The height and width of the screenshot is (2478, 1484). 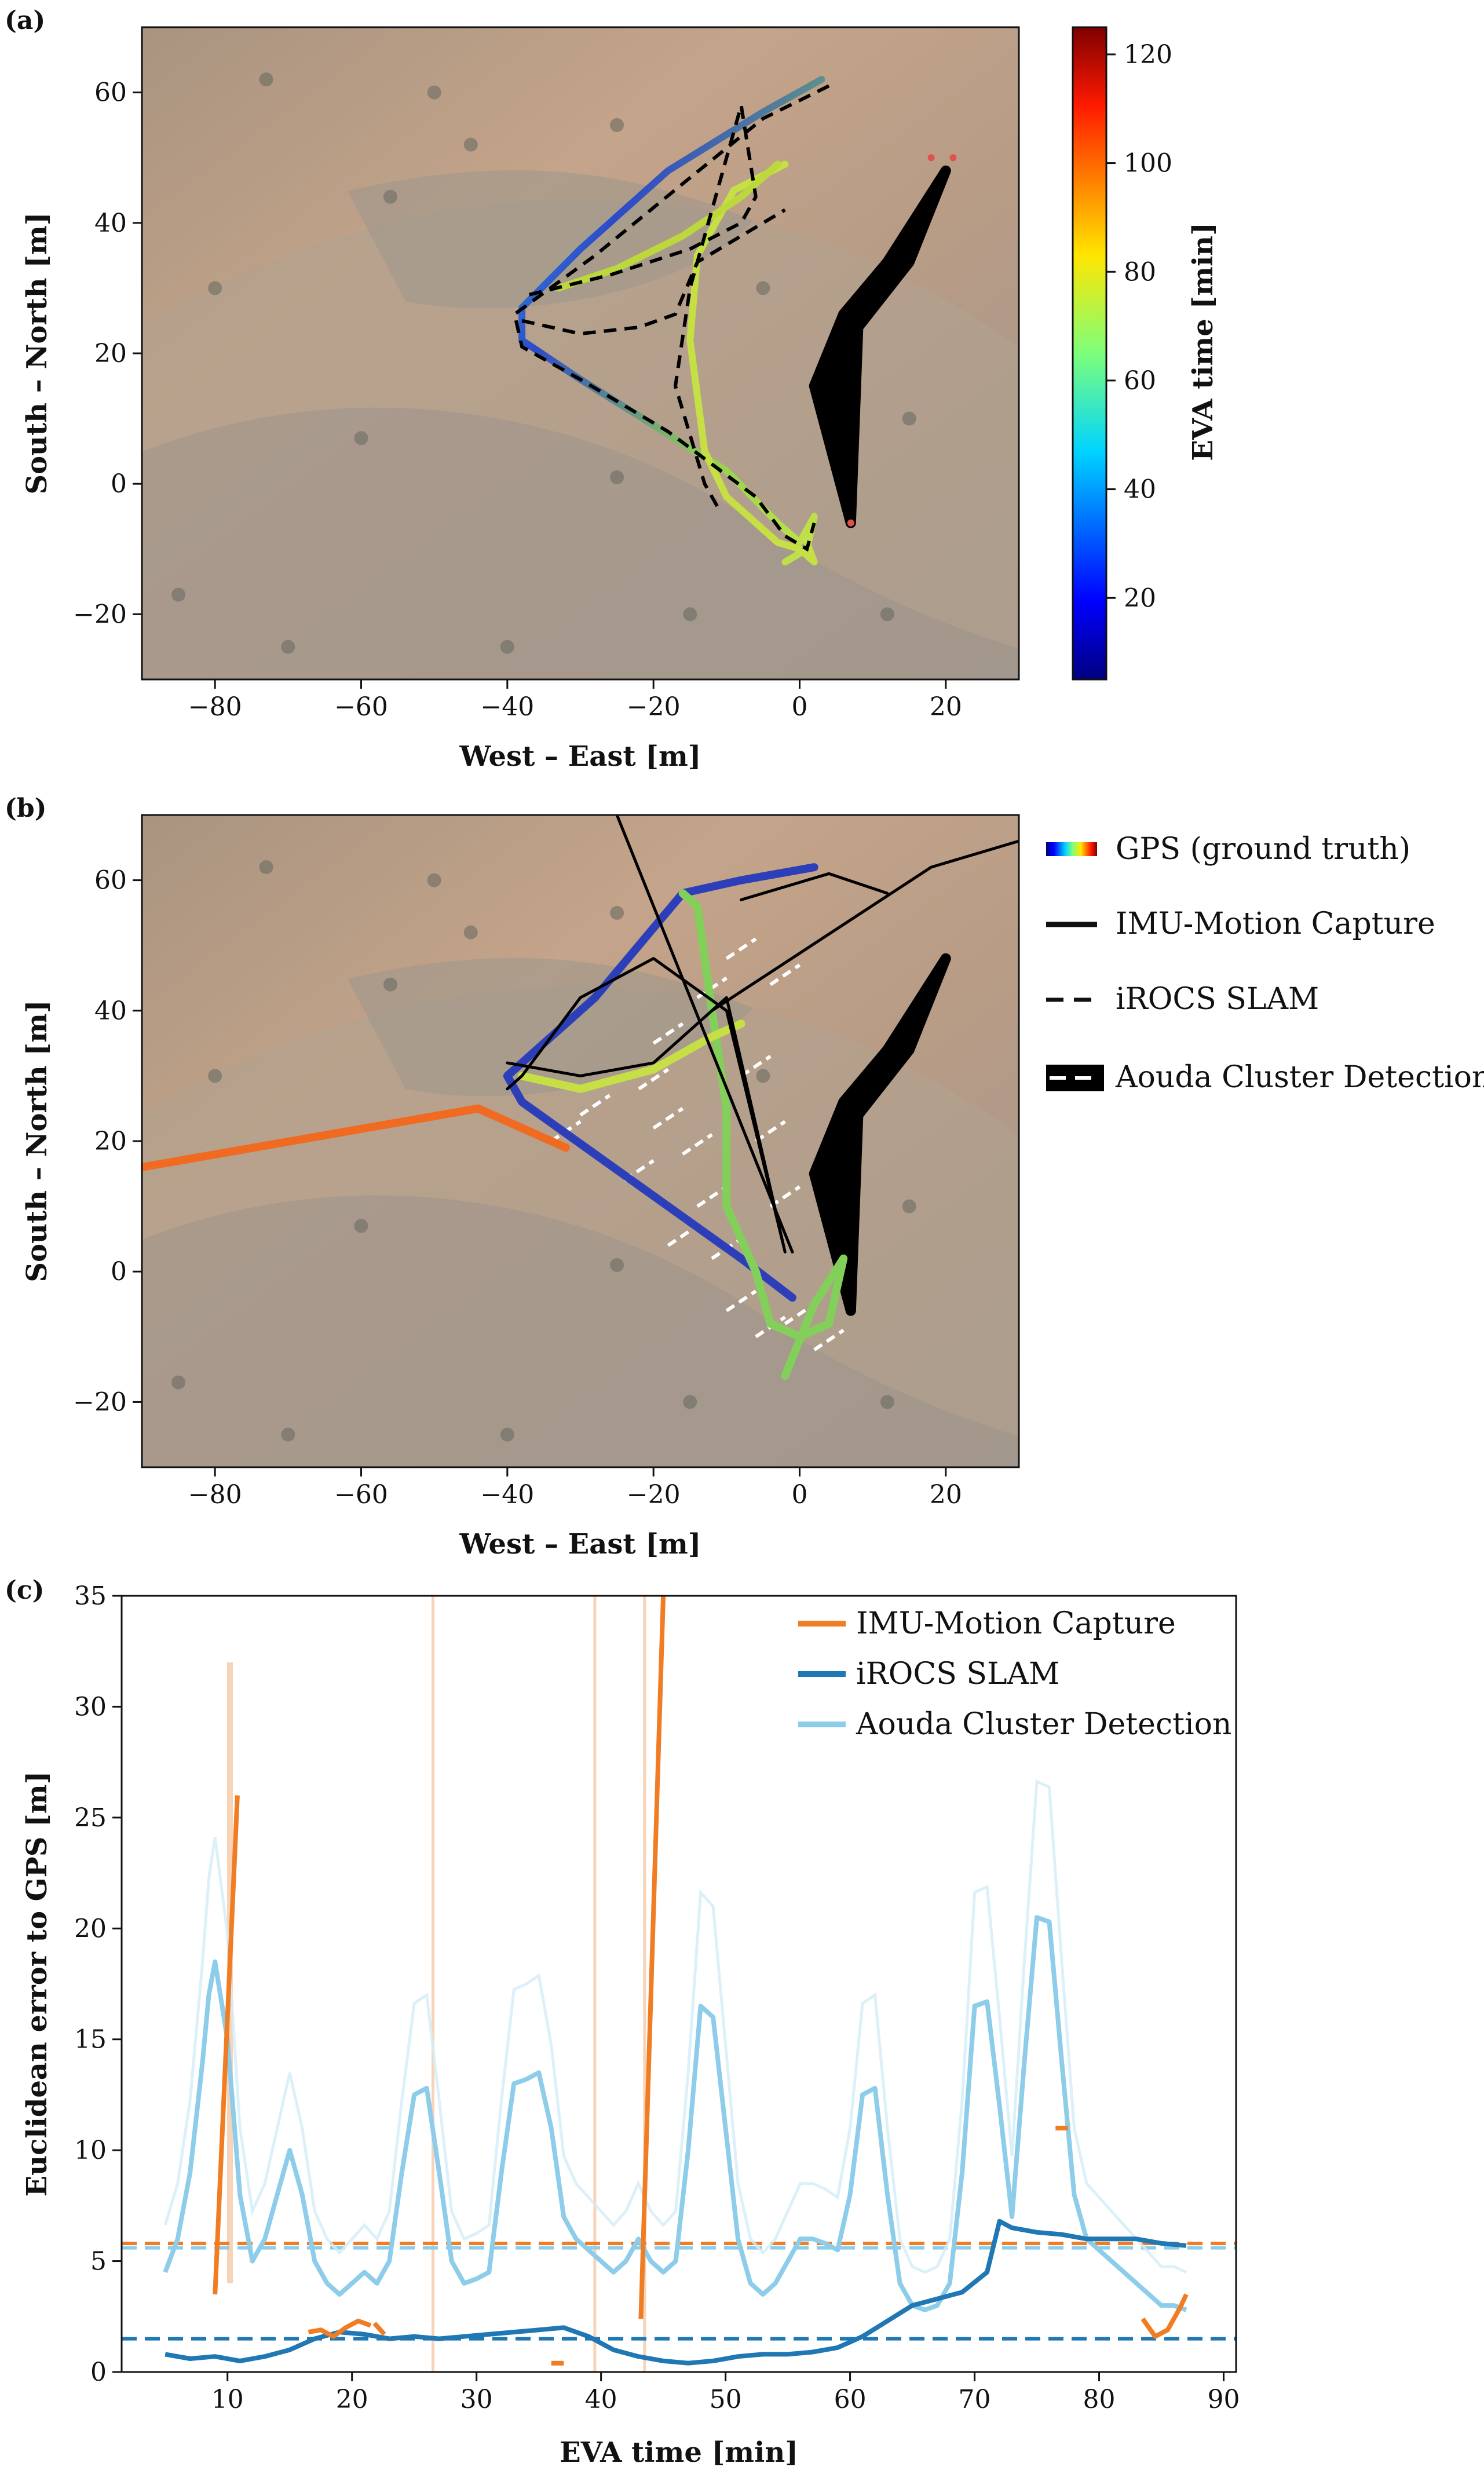 I want to click on x-tick-label-c: 30, so click(x=476, y=2399).